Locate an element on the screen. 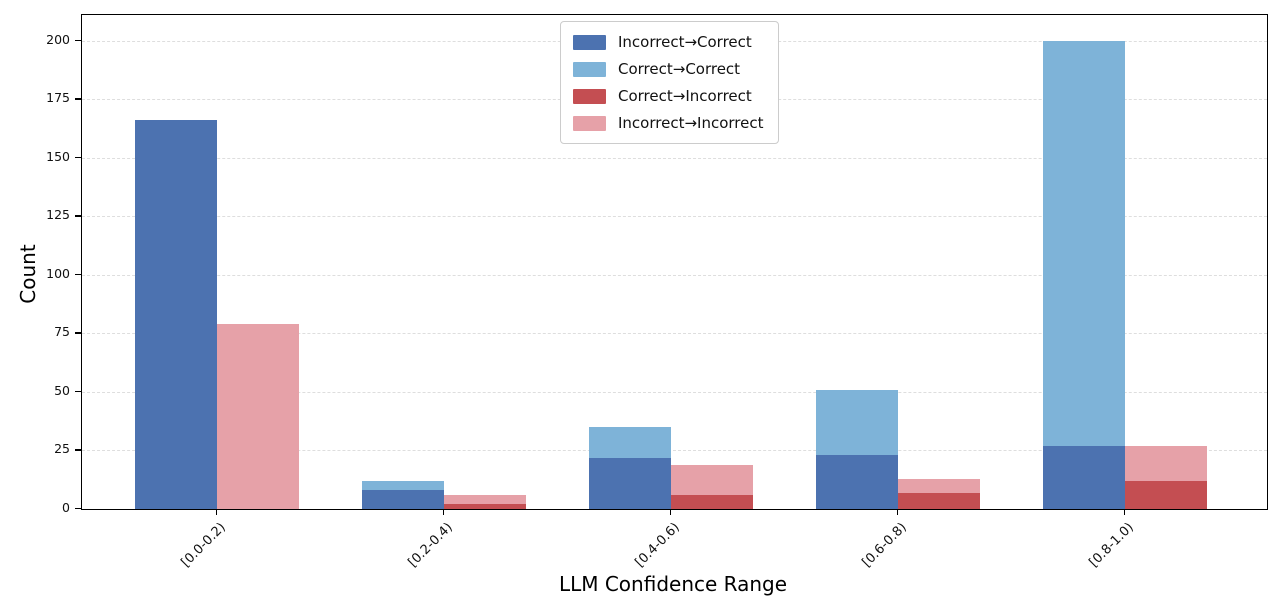 The height and width of the screenshot is (612, 1280). x-tick-label: [0.2-0.4) is located at coordinates (430, 545).